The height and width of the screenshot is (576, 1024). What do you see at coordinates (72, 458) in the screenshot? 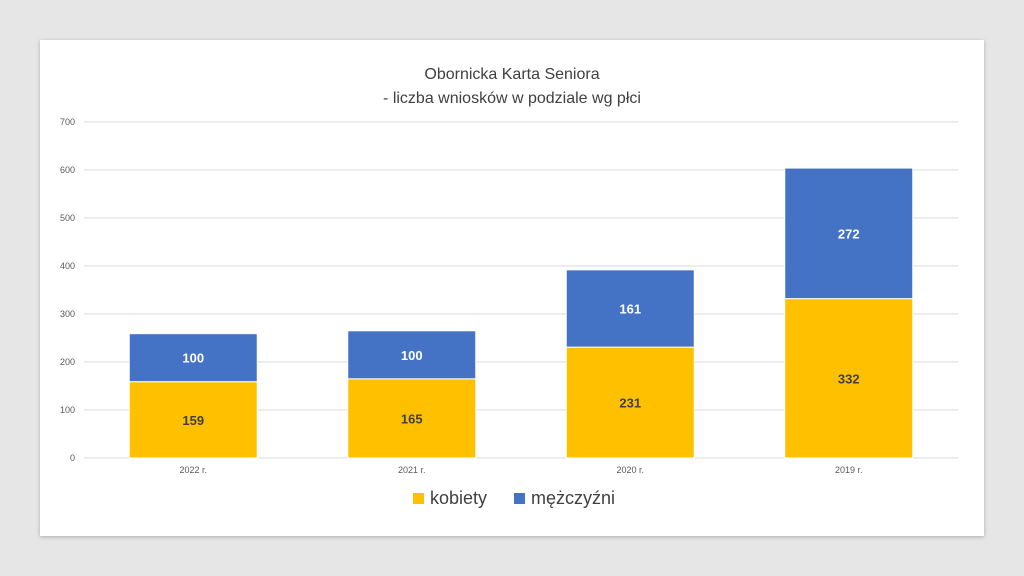
I see `y-tick-label: 0` at bounding box center [72, 458].